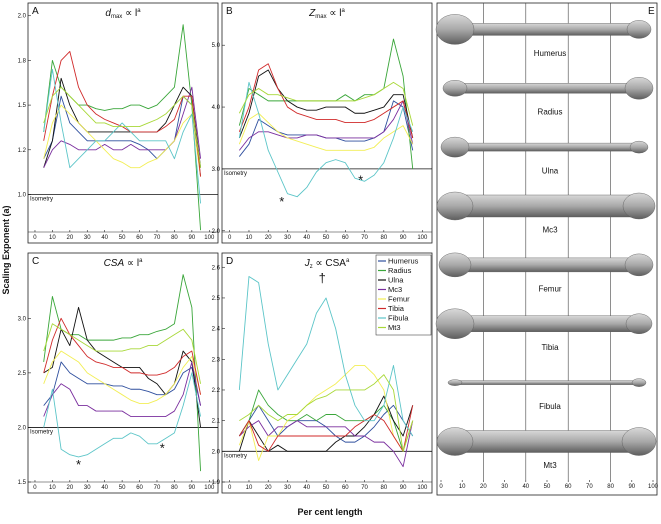 The image size is (661, 524). What do you see at coordinates (400, 270) in the screenshot?
I see `legend-label: Radius` at bounding box center [400, 270].